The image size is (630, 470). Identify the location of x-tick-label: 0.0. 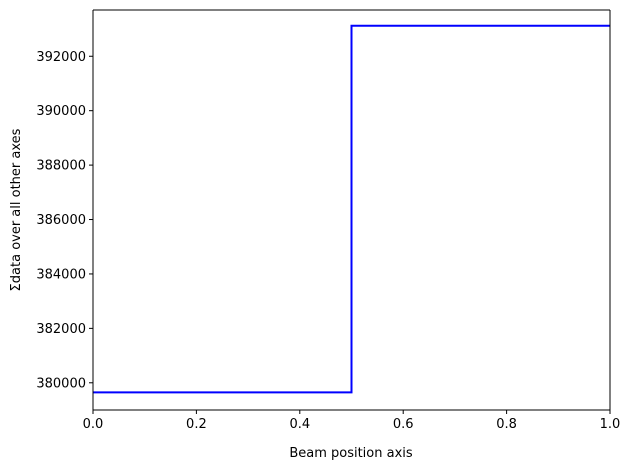
(93, 424).